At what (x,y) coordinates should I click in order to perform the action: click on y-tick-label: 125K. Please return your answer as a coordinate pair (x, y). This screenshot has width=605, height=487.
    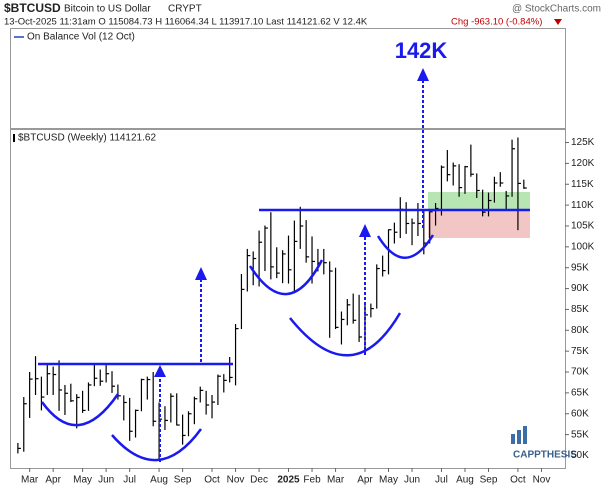
    Looking at the image, I should click on (583, 142).